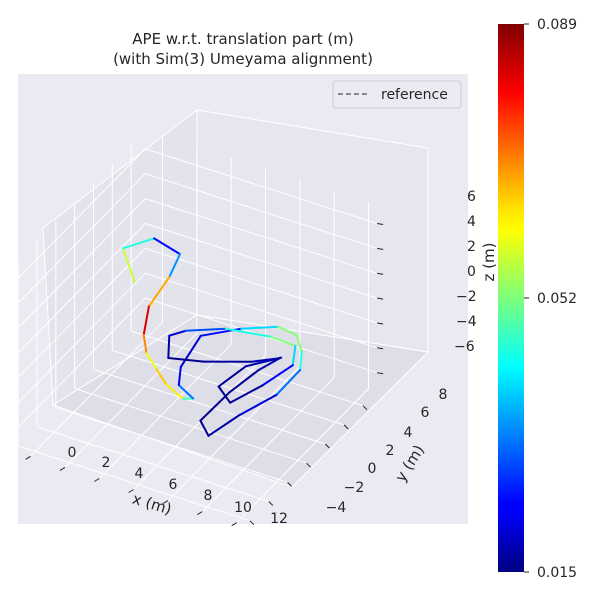 The width and height of the screenshot is (600, 600). I want to click on x-tick-label: 10, so click(243, 508).